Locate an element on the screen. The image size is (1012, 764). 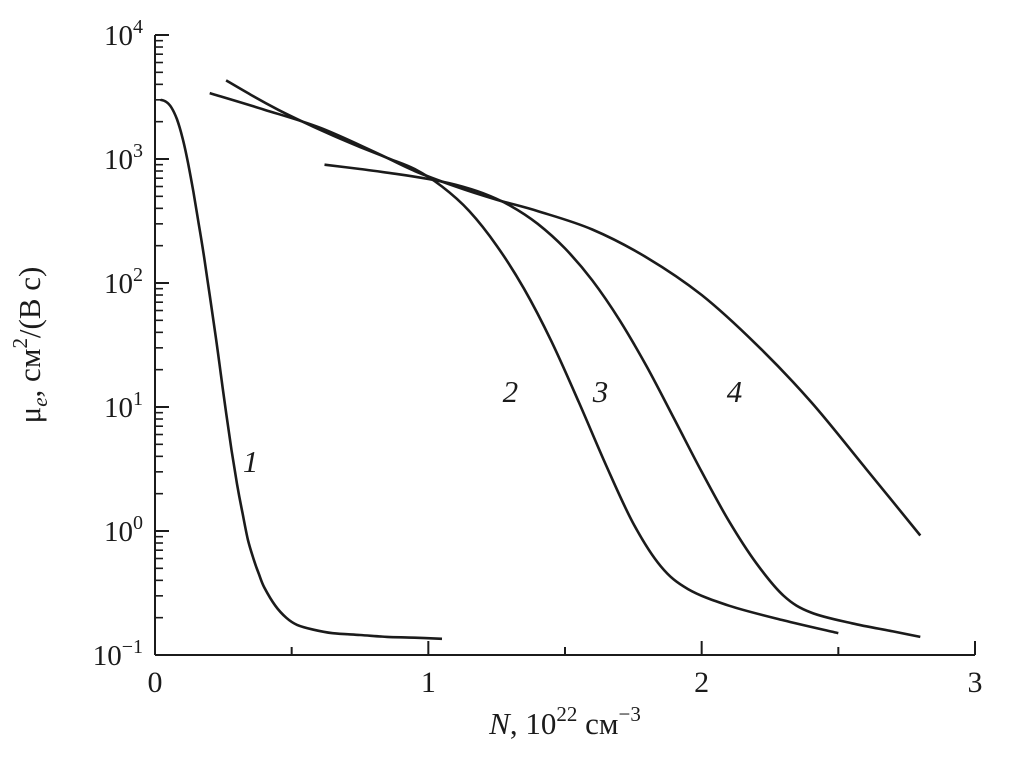
x-tick-label: 1 is located at coordinates (428, 682).